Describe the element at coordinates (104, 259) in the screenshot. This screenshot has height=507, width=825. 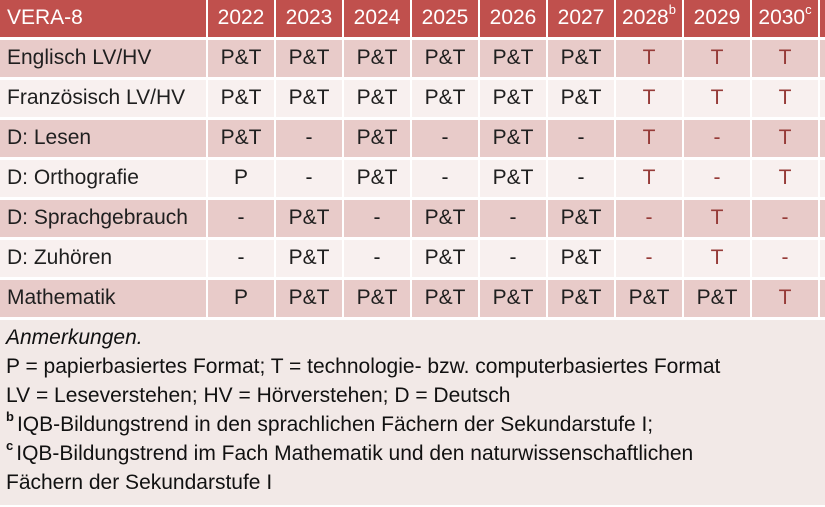
I see `row-label: D: Zuhören` at that location.